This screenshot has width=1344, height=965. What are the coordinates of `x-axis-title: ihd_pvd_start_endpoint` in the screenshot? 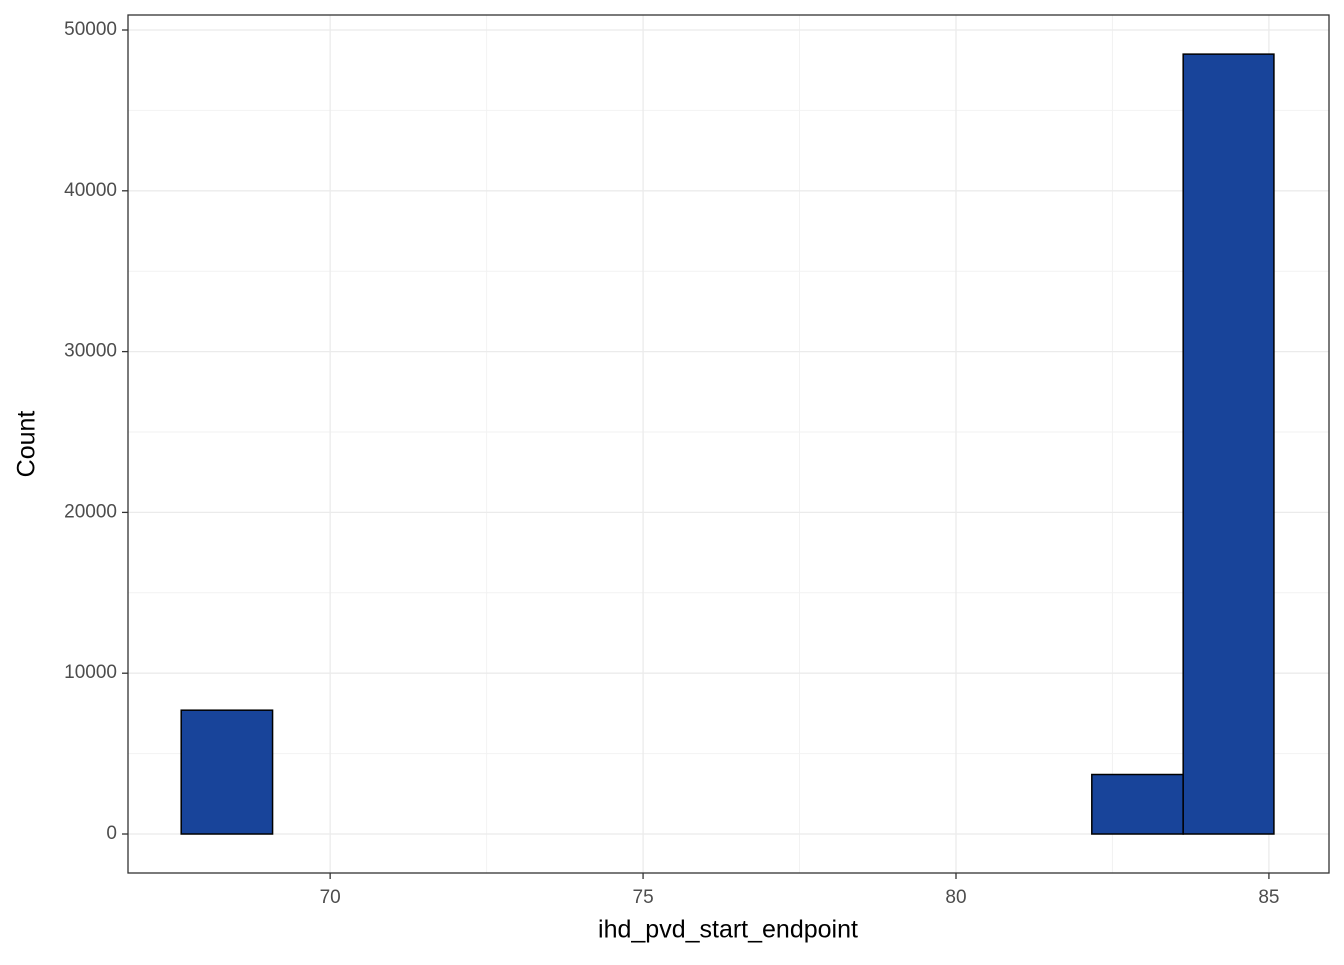 It's located at (728, 930).